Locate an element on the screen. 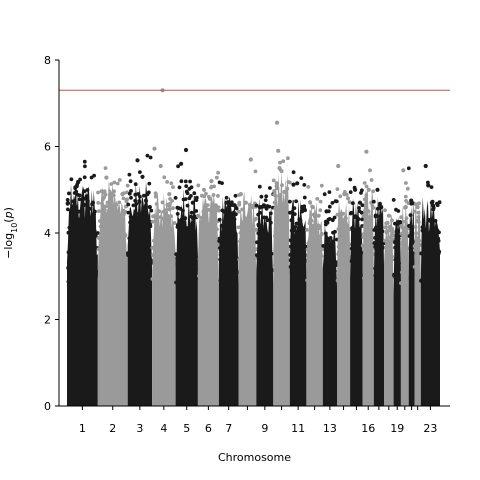 The width and height of the screenshot is (480, 480). chromosome-17-points is located at coordinates (378, 296).